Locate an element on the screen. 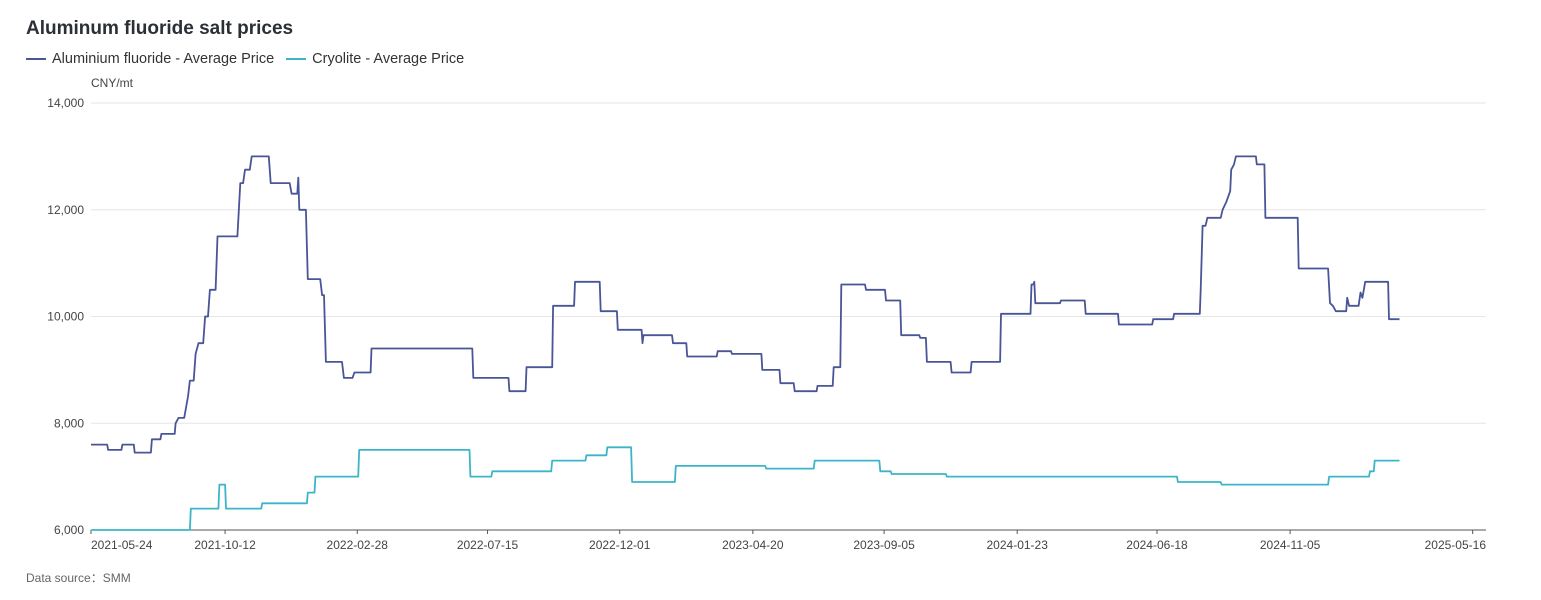 The width and height of the screenshot is (1541, 600). x-tick-label: 2021-10-12 is located at coordinates (225, 545).